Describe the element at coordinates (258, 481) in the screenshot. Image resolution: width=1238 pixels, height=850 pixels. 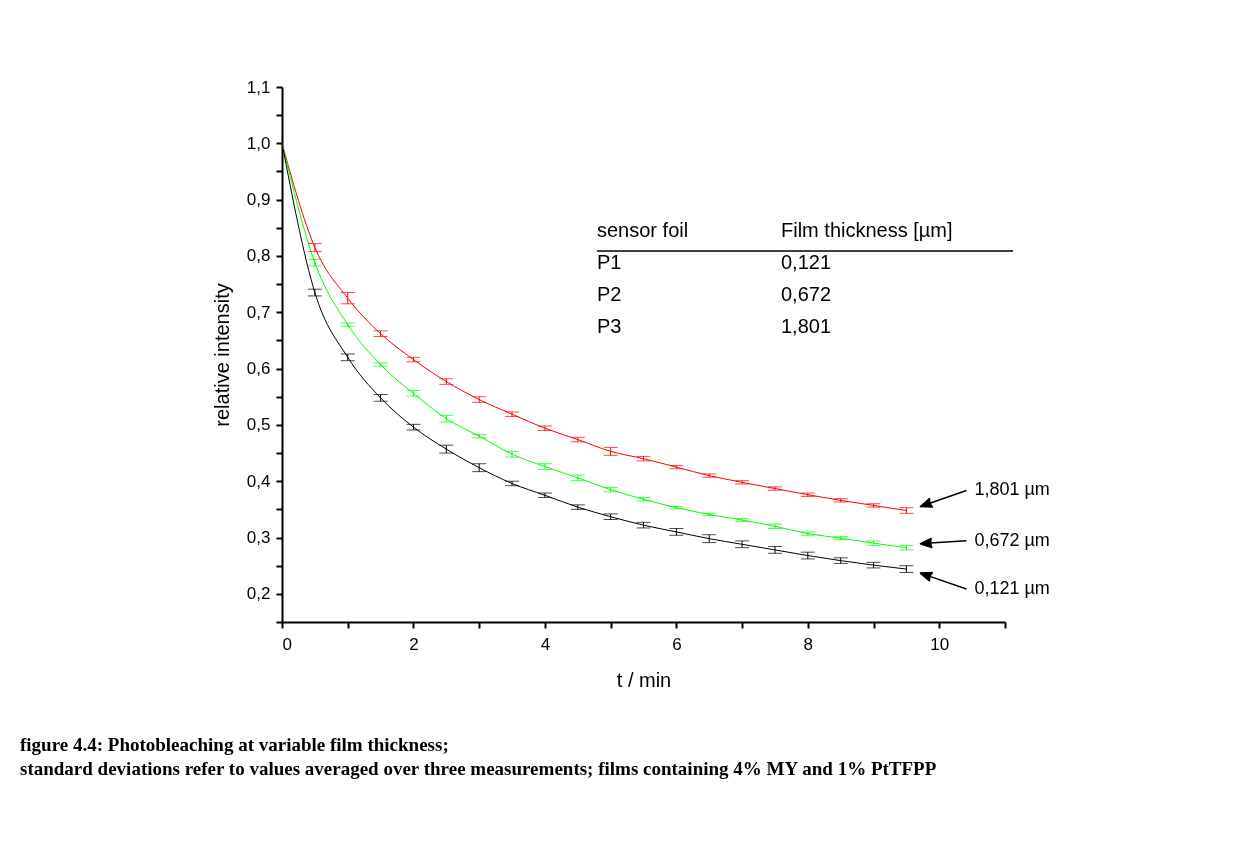
I see `y-tick-label: 0,4` at that location.